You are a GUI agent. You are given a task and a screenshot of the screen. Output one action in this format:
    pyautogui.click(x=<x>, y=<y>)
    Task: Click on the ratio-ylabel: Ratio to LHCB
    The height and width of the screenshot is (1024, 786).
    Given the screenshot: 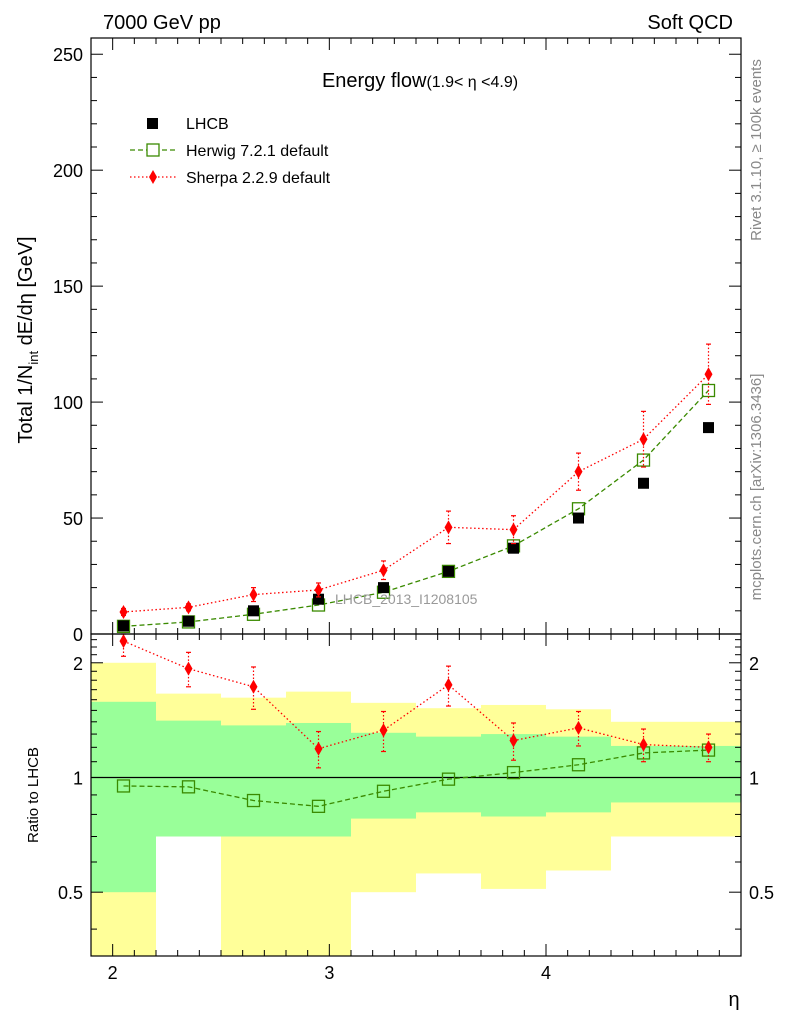 What is the action you would take?
    pyautogui.click(x=33, y=795)
    